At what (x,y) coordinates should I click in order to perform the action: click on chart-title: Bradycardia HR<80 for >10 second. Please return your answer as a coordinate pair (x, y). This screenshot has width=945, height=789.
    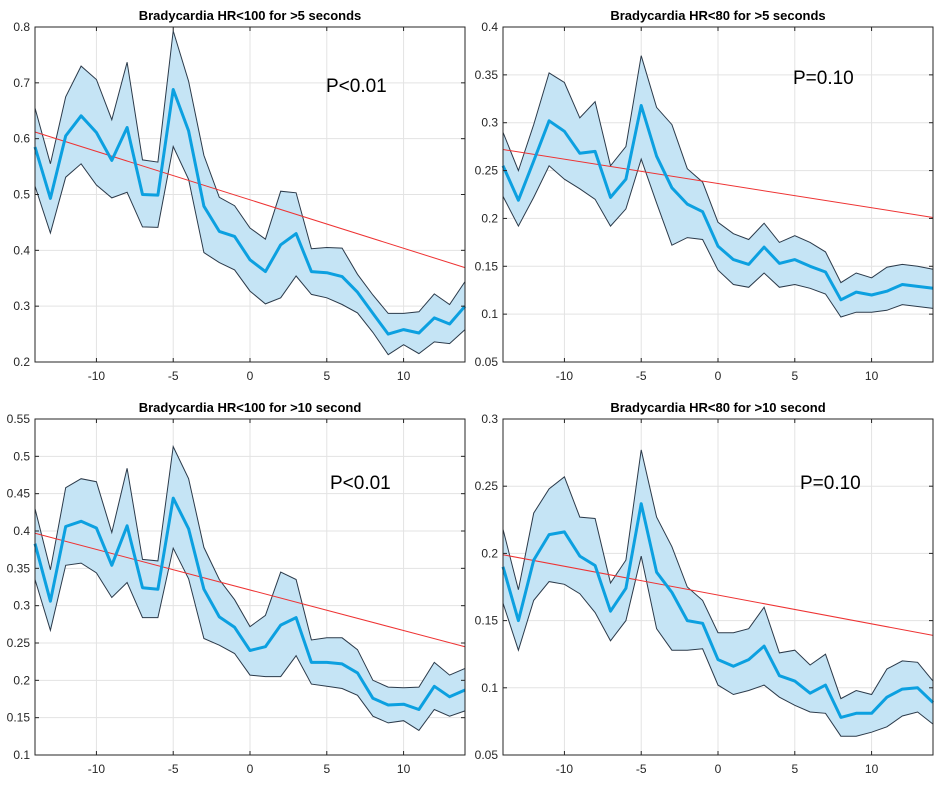
    Looking at the image, I should click on (717, 407).